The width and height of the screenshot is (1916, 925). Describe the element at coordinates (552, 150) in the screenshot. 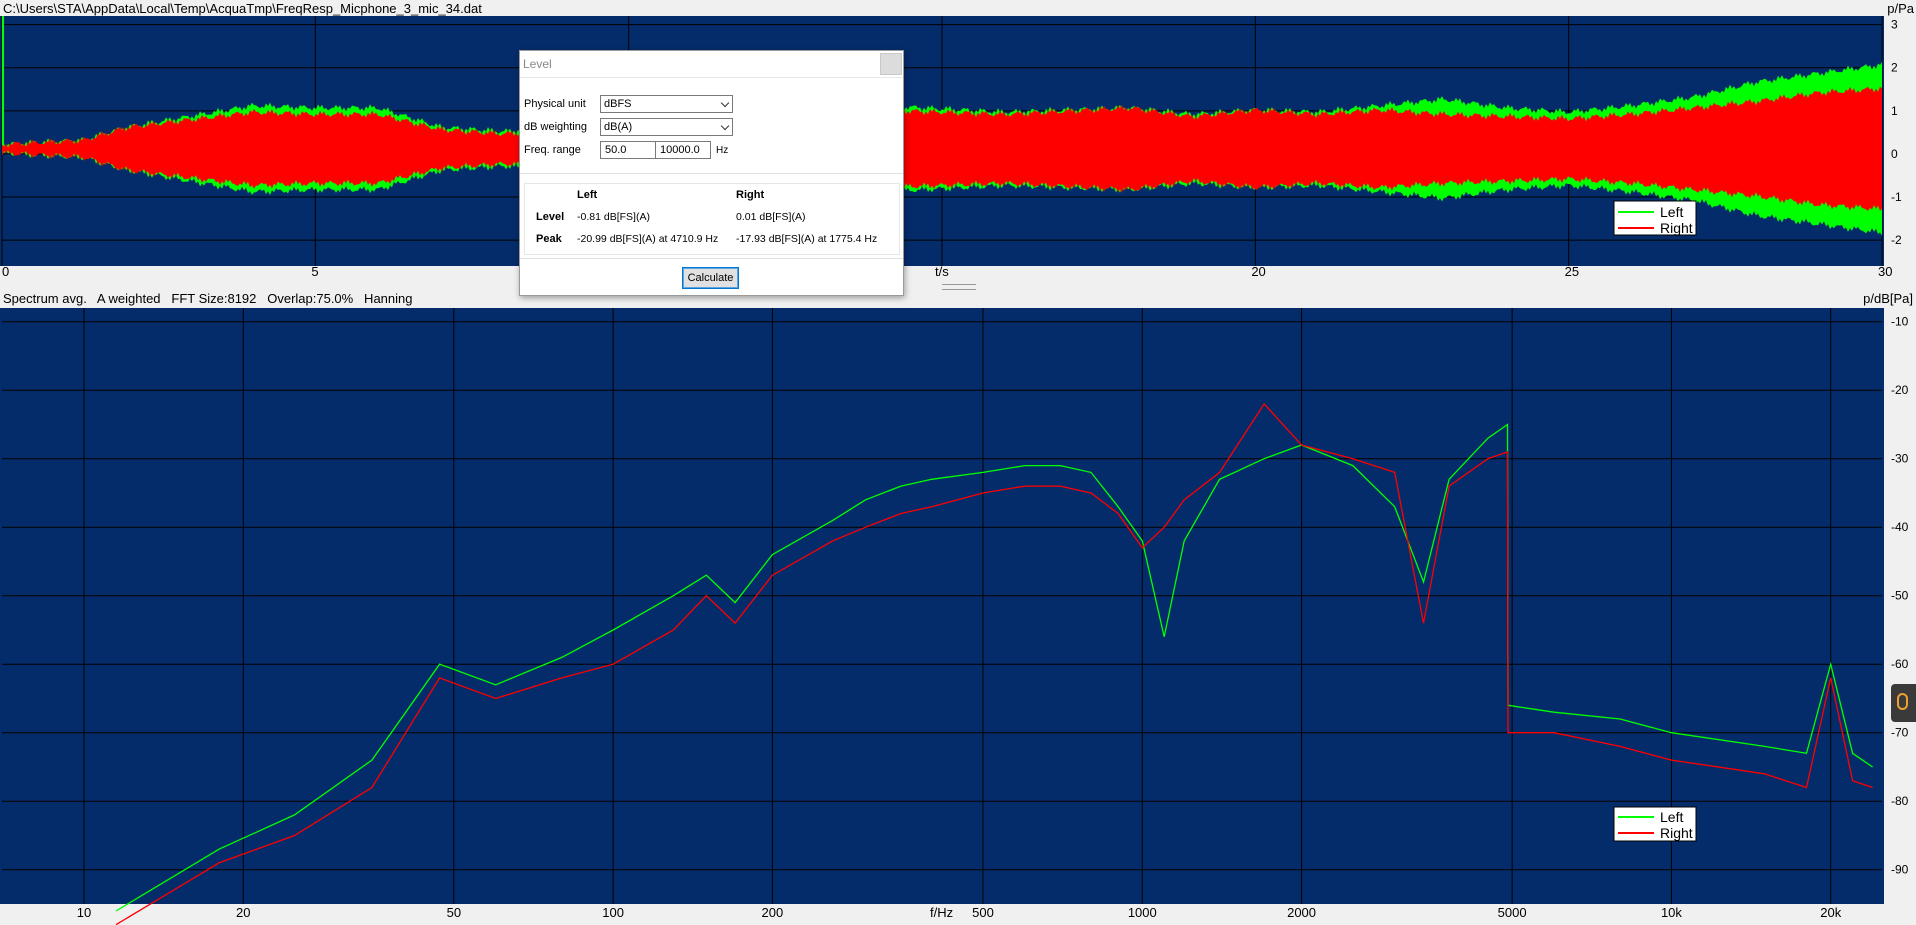

I see `freq-range-label: Freq. range` at that location.